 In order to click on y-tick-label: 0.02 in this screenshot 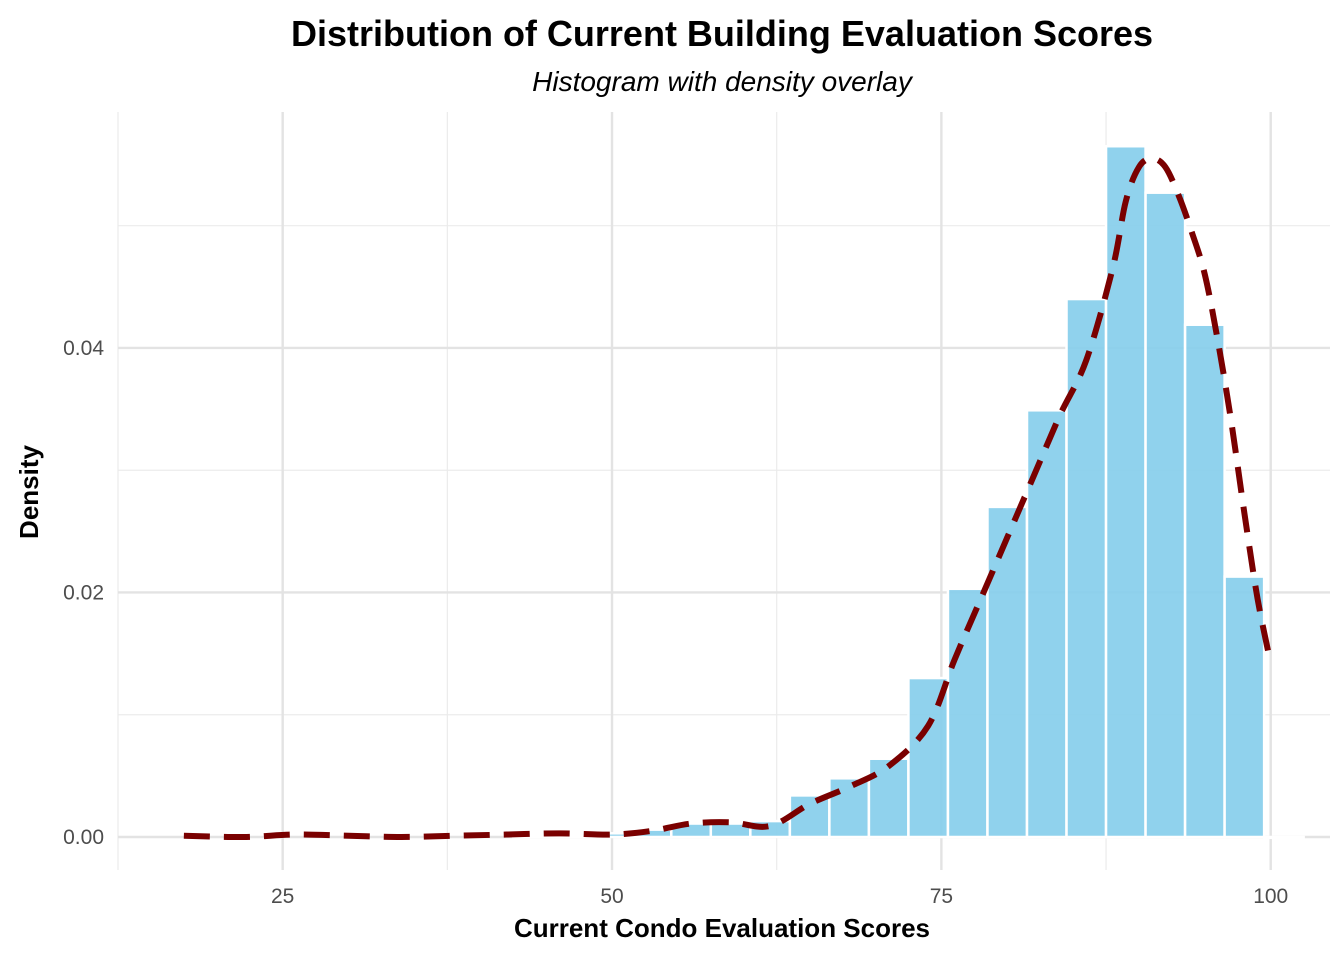, I will do `click(83, 592)`.